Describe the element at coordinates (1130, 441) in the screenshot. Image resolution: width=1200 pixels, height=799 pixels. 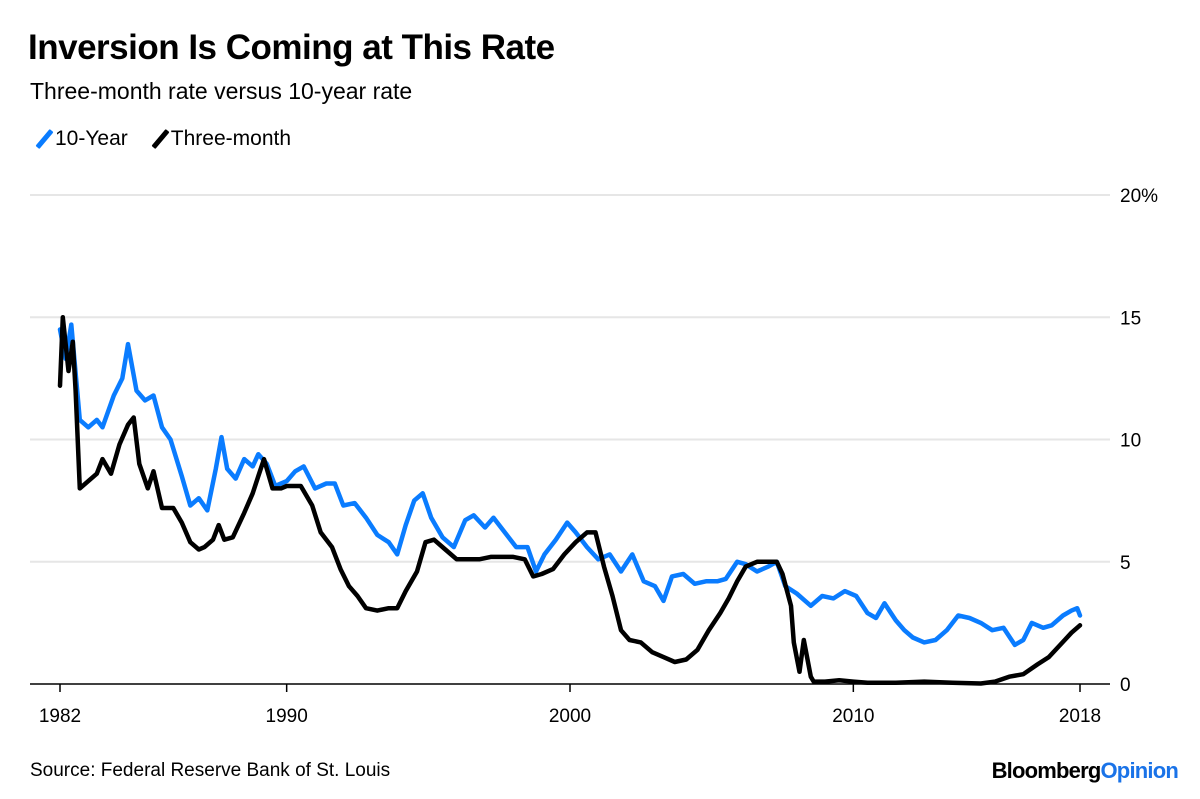
I see `y-tick-label: 10` at that location.